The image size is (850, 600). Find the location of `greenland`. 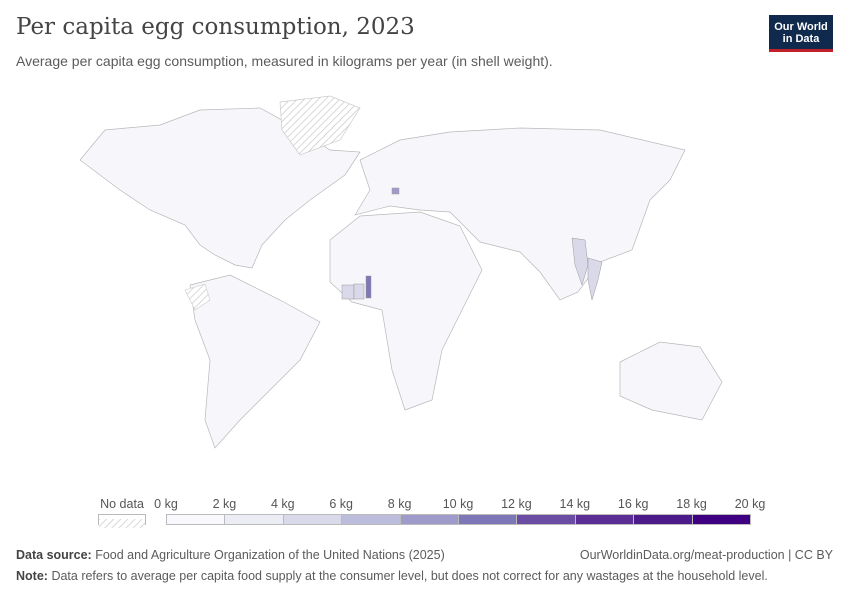

greenland is located at coordinates (320, 125).